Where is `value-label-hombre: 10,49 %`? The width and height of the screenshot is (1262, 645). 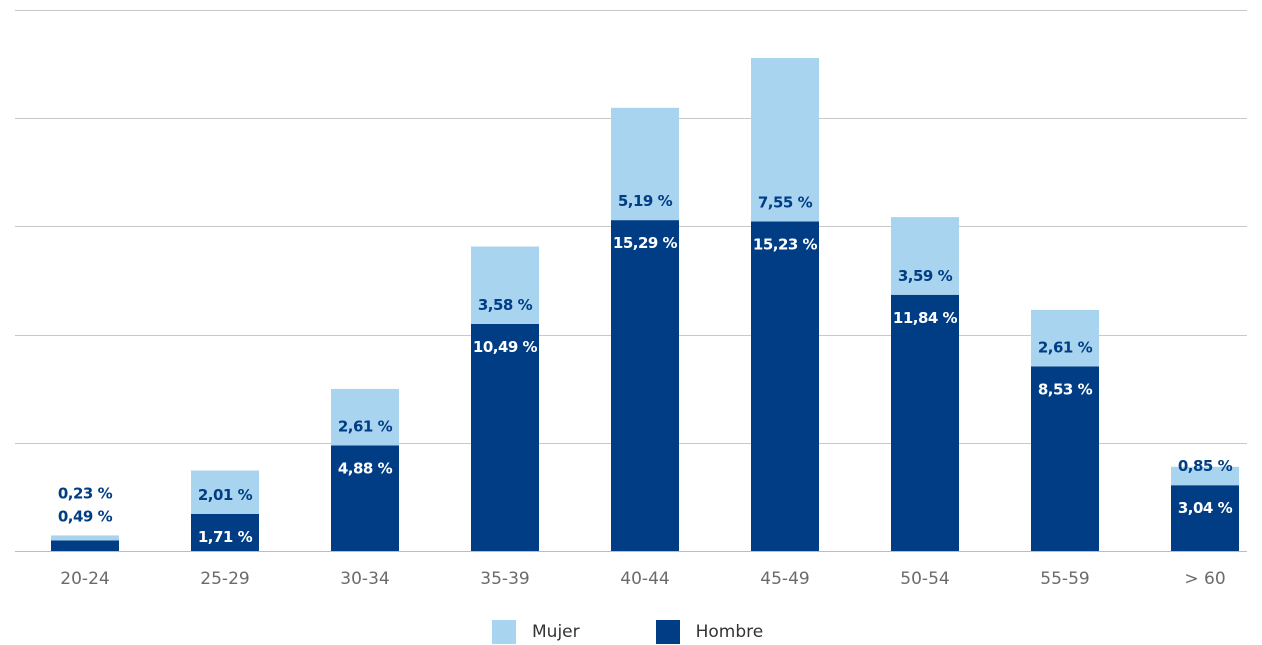 value-label-hombre: 10,49 % is located at coordinates (505, 347).